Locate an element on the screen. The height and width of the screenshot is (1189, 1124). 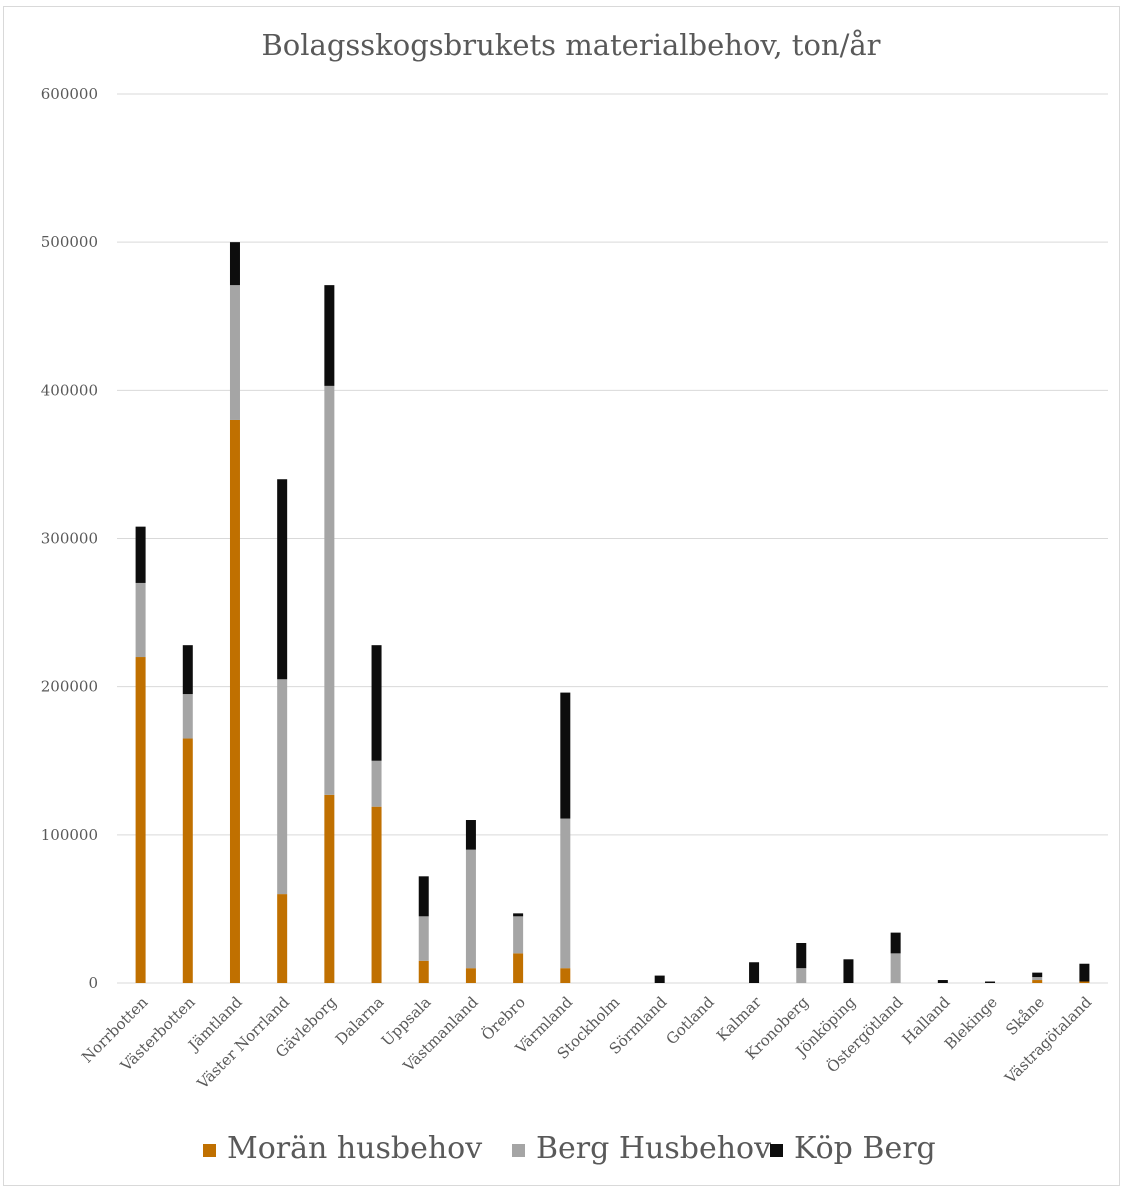
y-tick-label: 600000 is located at coordinates (69, 94).